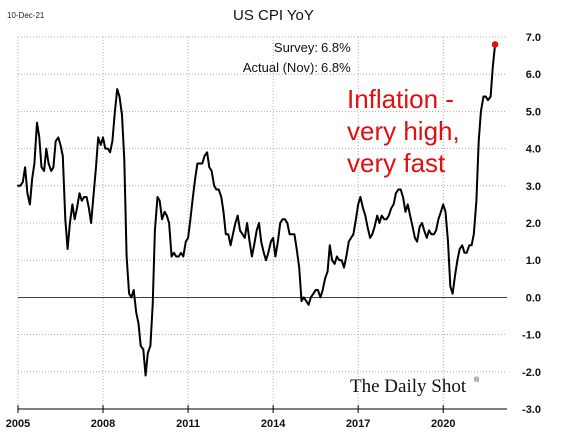 This screenshot has width=562, height=437. Describe the element at coordinates (400, 99) in the screenshot. I see `annotation-line-1: Inflation -` at that location.